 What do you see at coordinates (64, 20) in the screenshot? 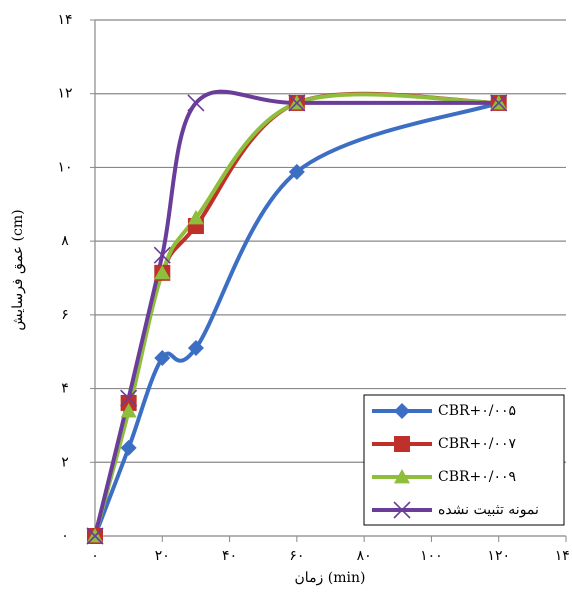
I see `y-tick-label: ۱۴` at bounding box center [64, 20].